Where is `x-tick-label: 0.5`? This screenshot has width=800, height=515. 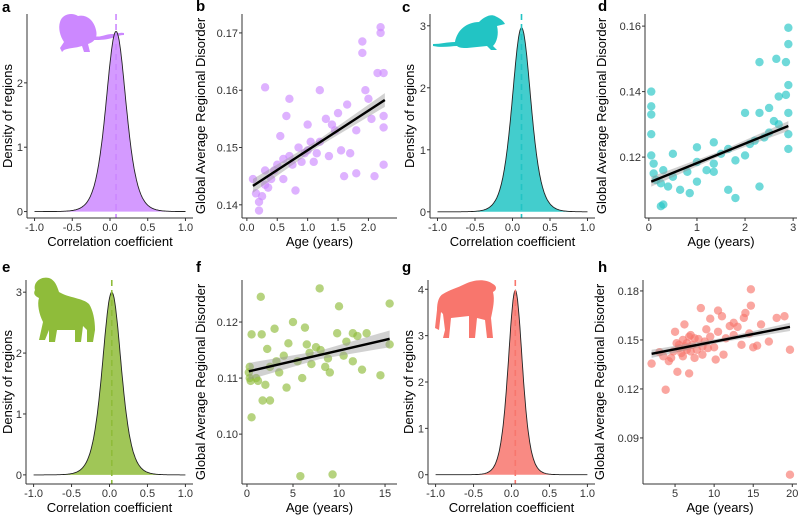
x-tick-label: 0.5 is located at coordinates (147, 494).